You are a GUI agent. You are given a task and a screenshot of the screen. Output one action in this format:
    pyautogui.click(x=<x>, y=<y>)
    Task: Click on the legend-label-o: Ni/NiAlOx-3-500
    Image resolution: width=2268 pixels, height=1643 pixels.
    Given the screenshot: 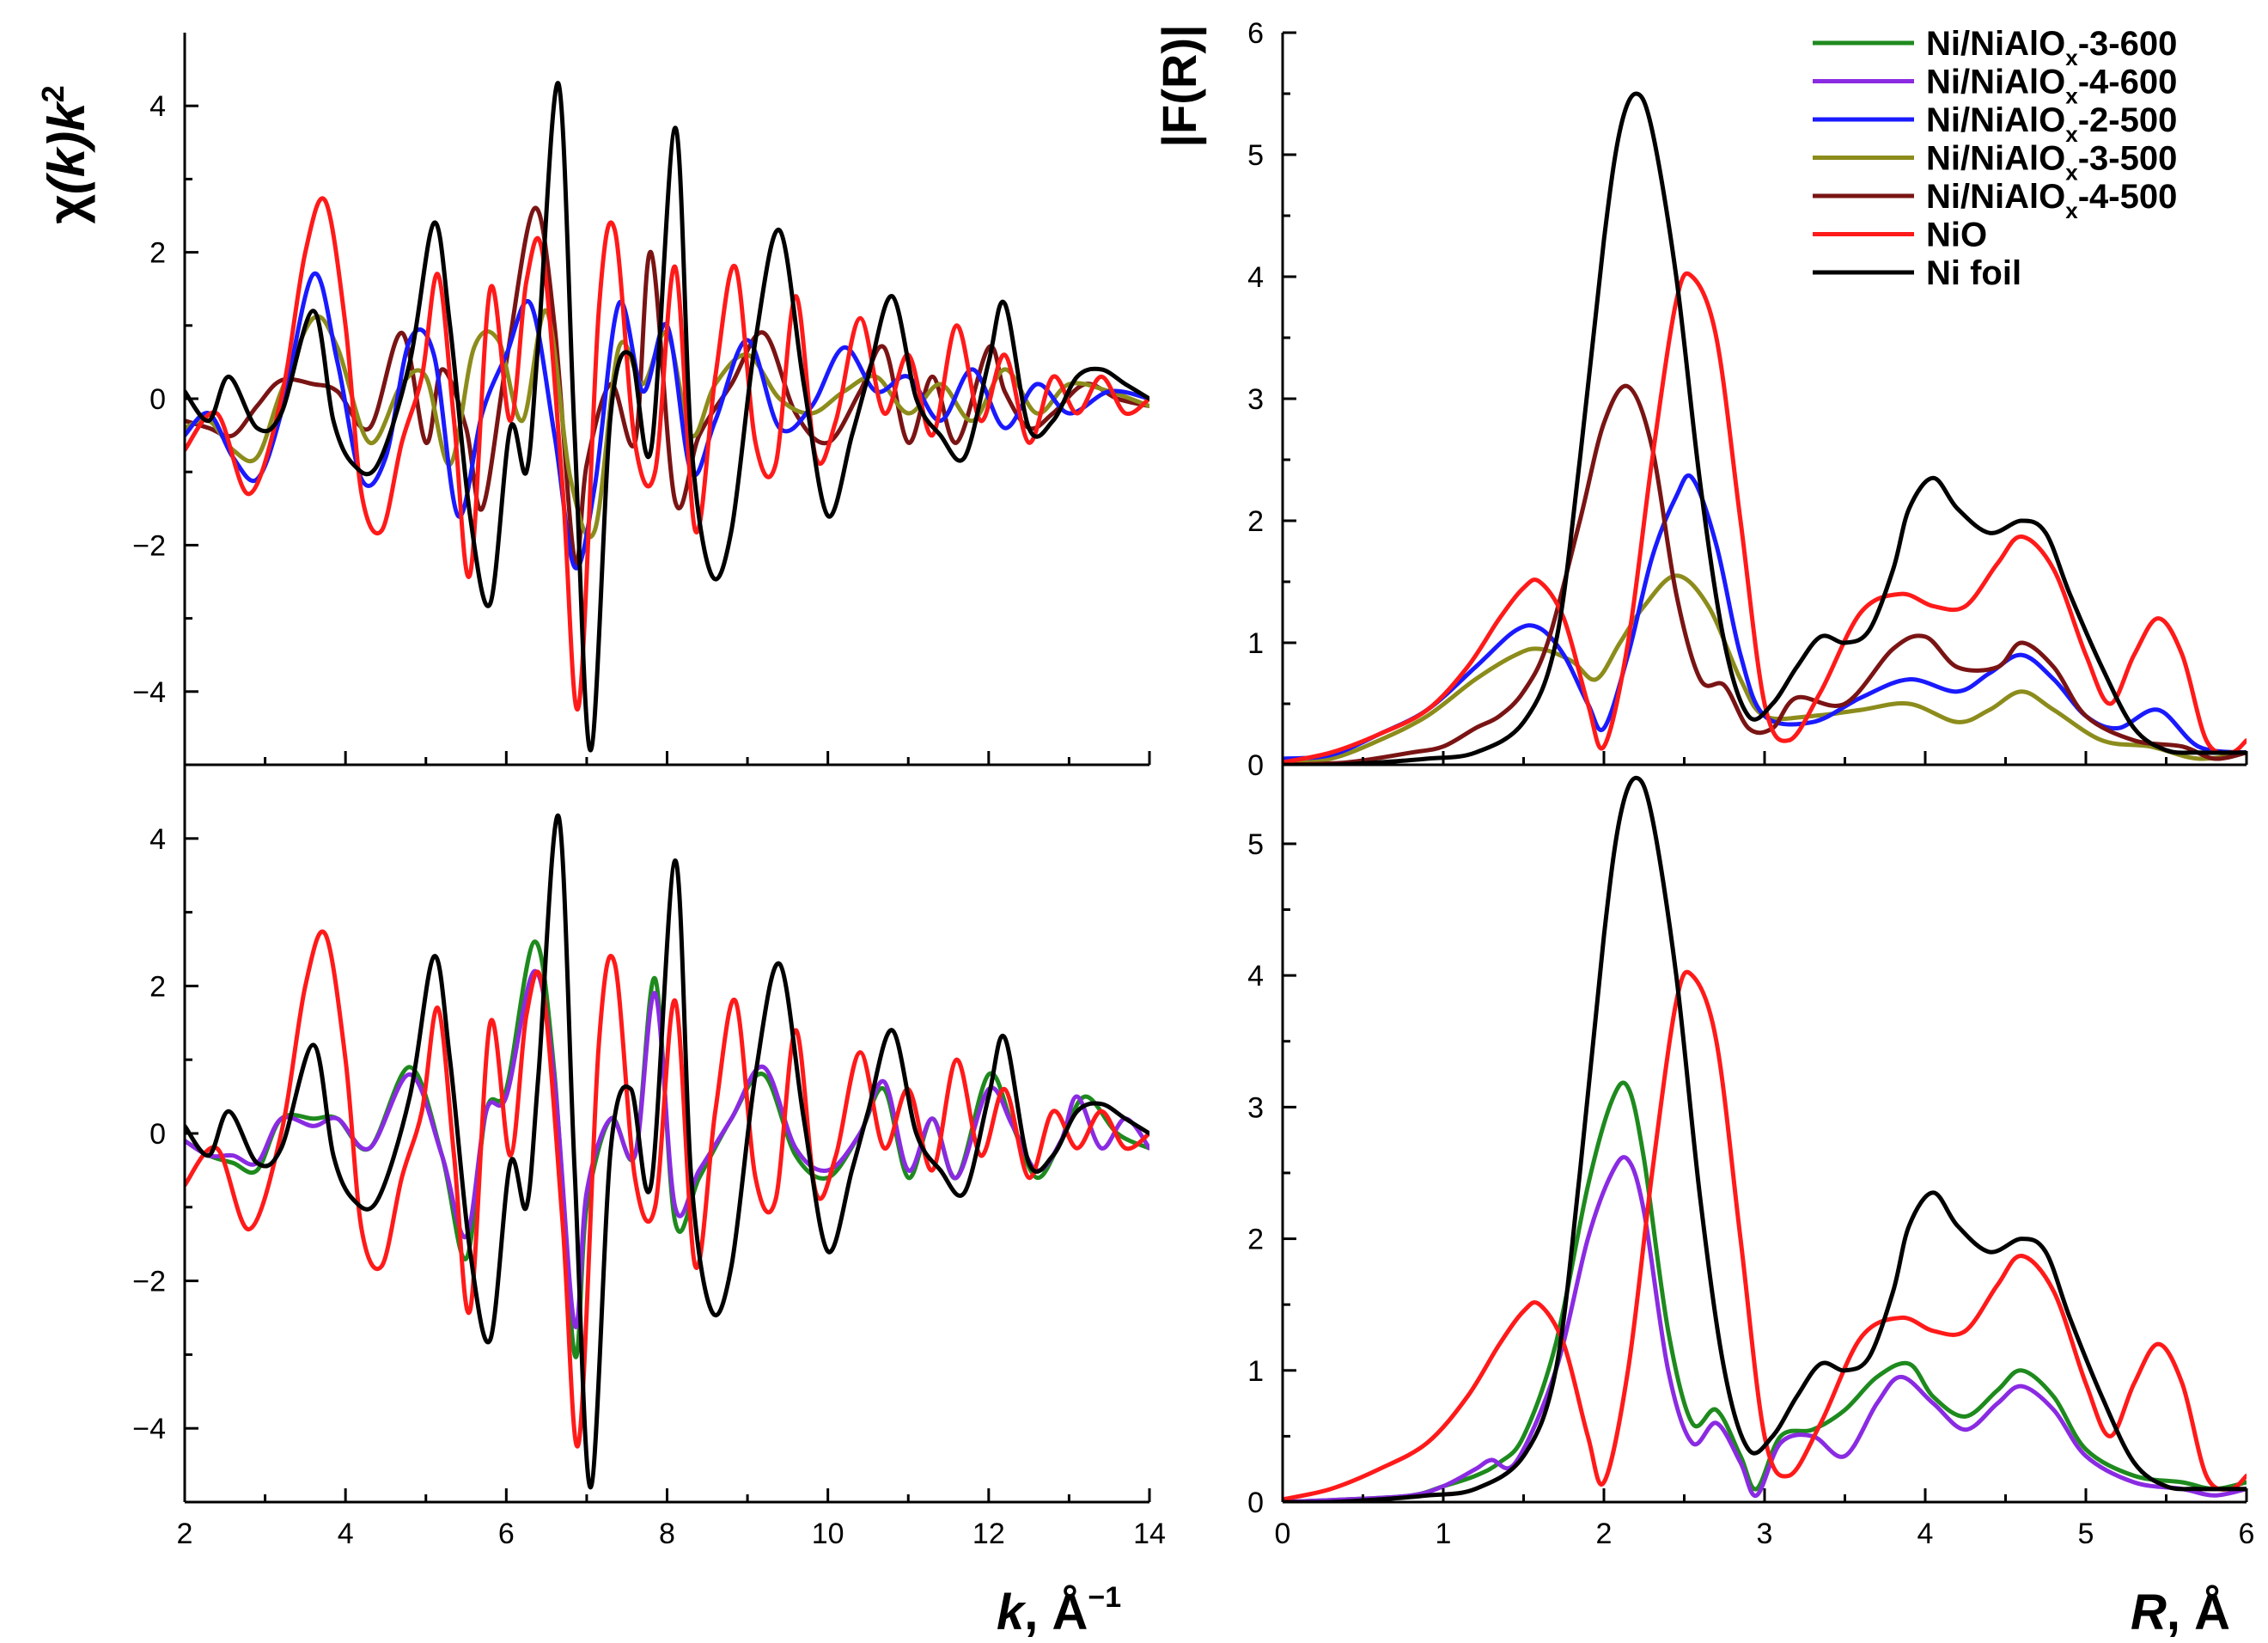 What is the action you would take?
    pyautogui.click(x=2051, y=163)
    